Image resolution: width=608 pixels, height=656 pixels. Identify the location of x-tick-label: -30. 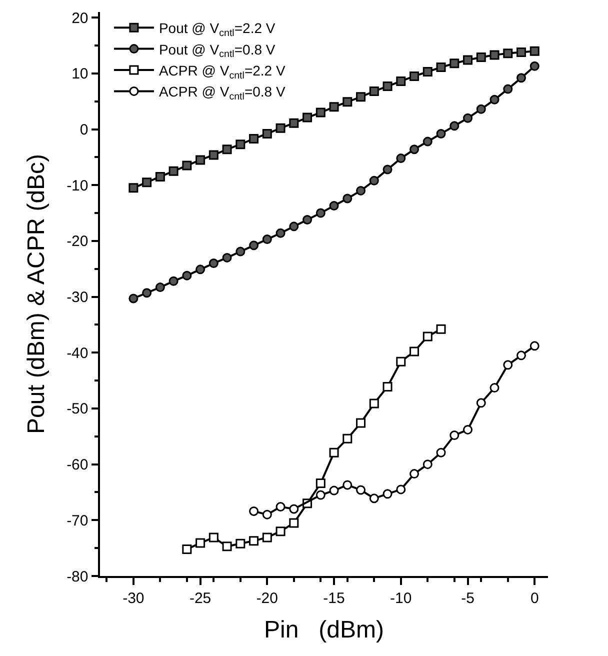
(133, 598).